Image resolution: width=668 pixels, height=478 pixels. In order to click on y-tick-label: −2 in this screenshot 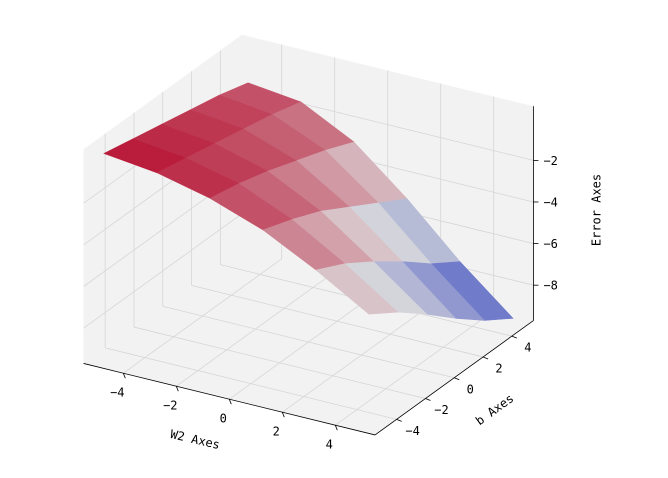, I will do `click(441, 410)`.